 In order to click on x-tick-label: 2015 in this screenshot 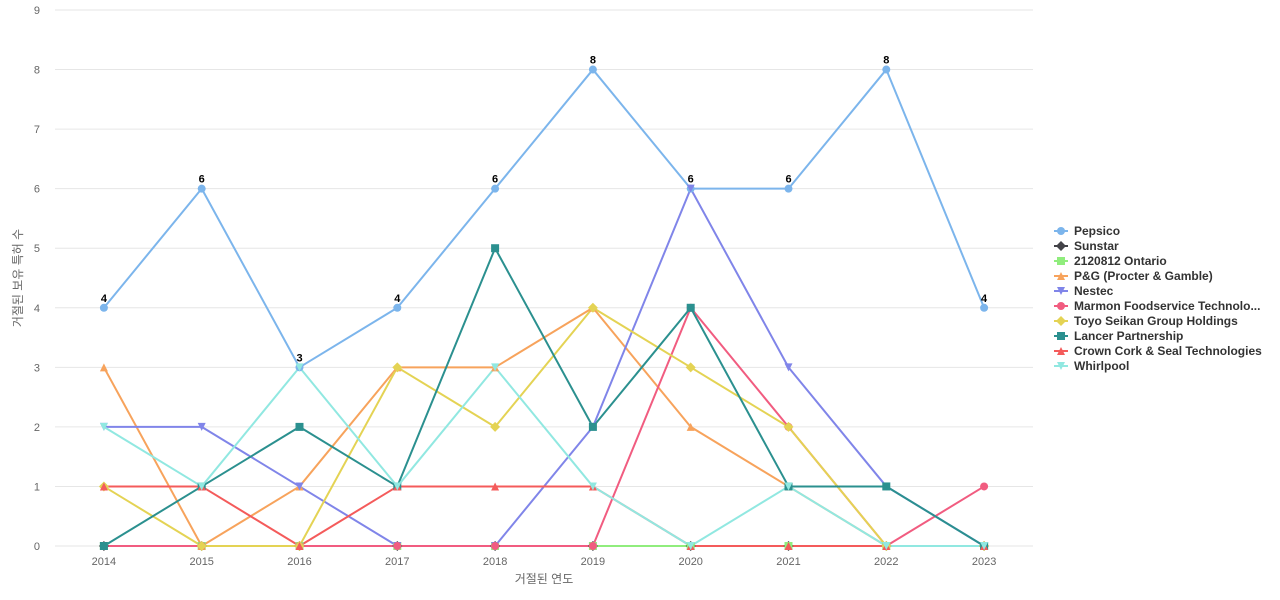, I will do `click(201, 562)`.